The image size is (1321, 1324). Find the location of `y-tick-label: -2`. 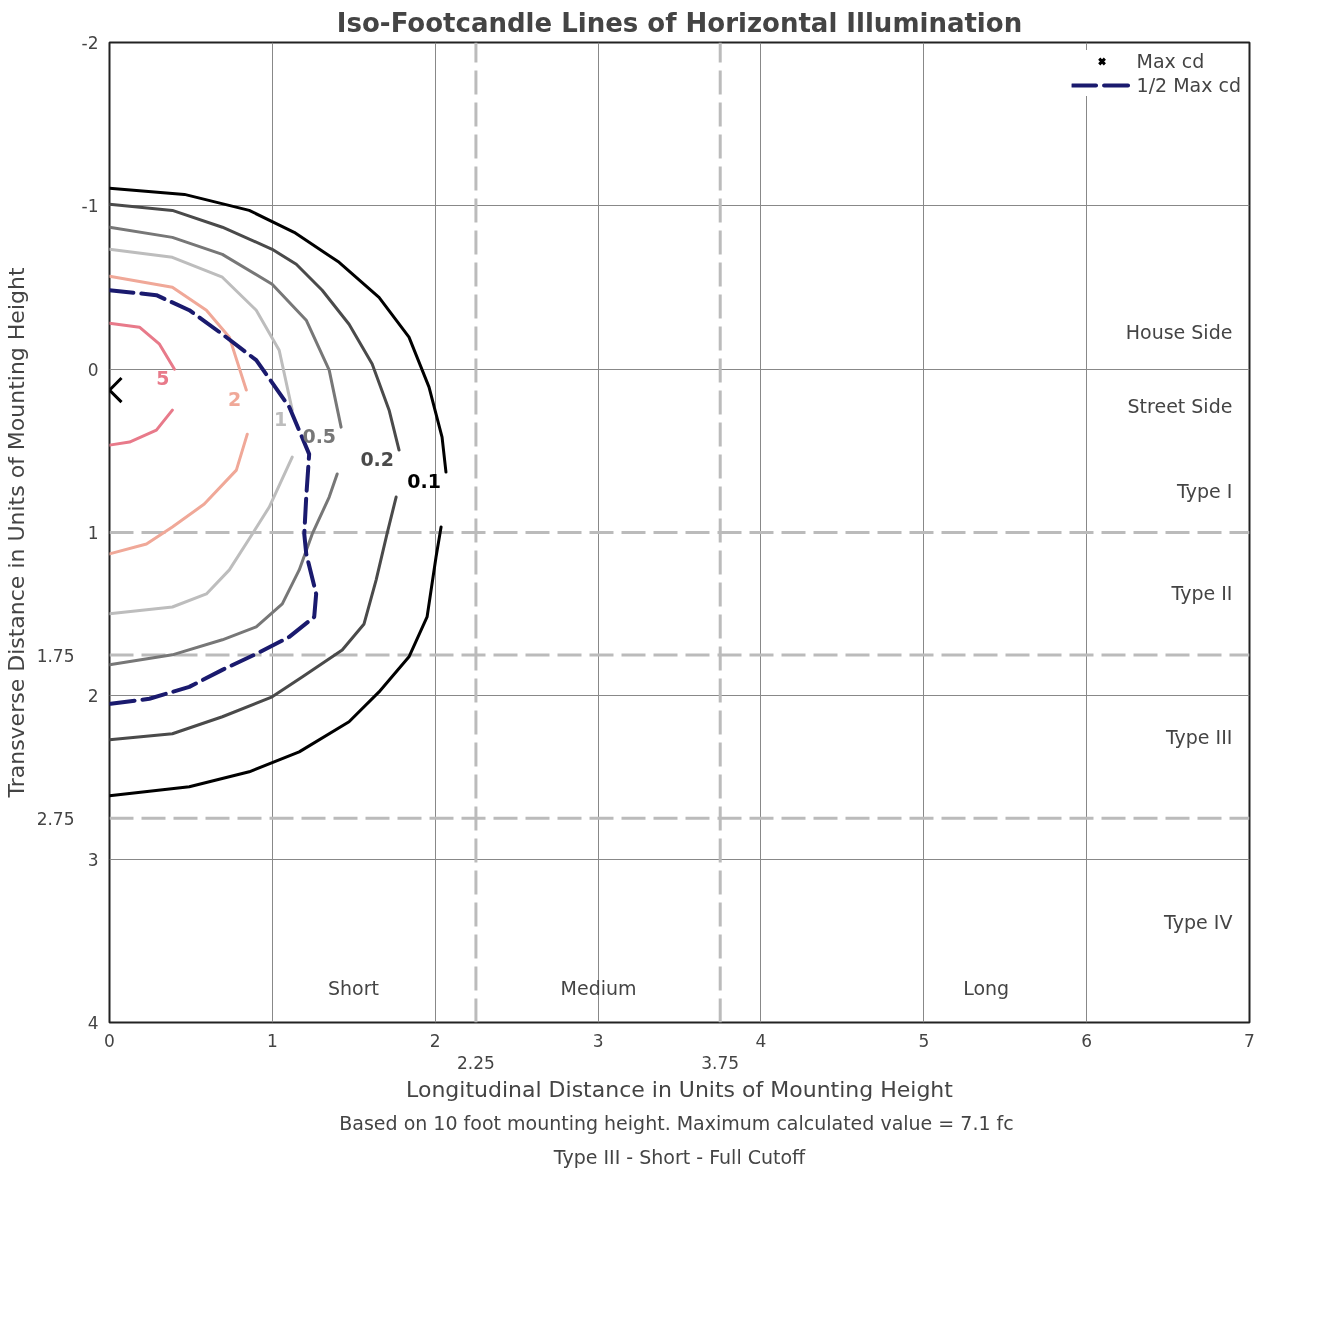

y-tick-label: -2 is located at coordinates (90, 43).